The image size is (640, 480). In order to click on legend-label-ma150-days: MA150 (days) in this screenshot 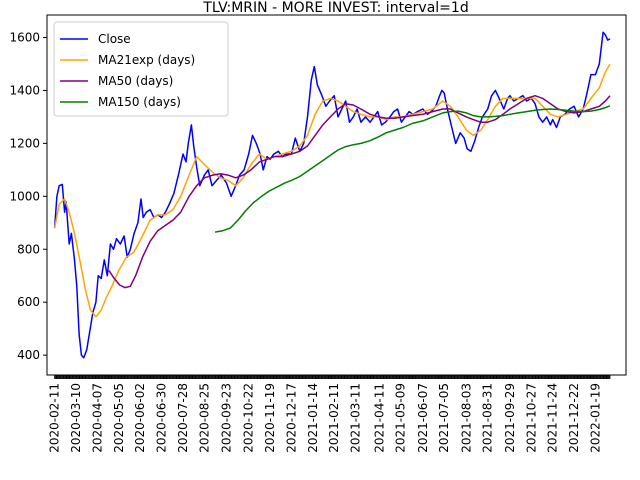, I will do `click(139, 102)`.